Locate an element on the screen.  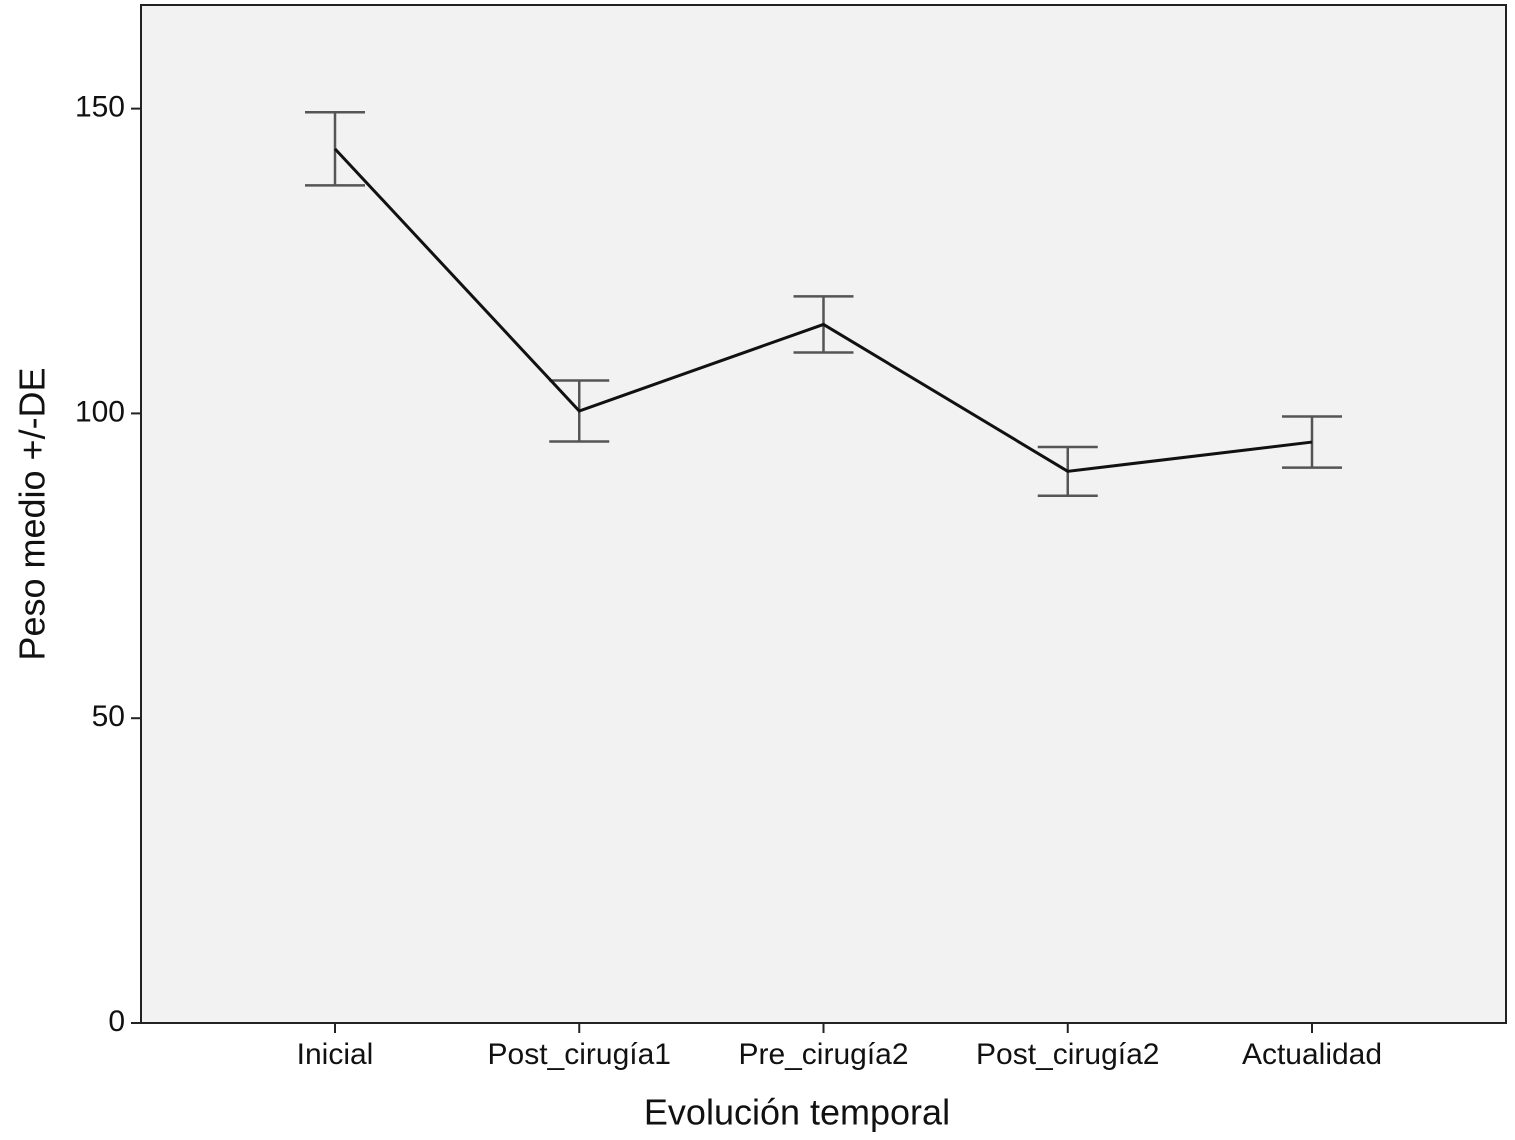
x-tick-label: Actualidad is located at coordinates (1312, 1054).